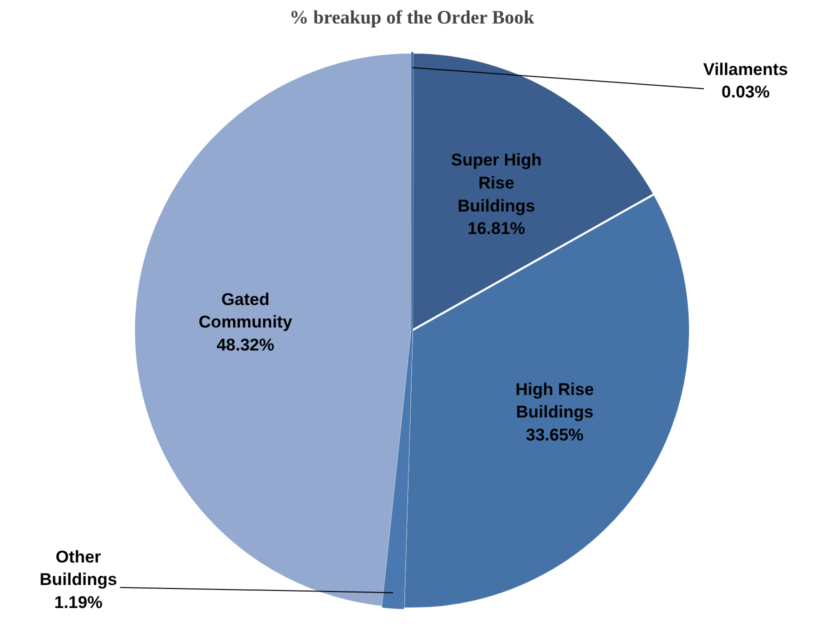 The image size is (823, 627). I want to click on slice-label: High Rise Buildings, so click(555, 401).